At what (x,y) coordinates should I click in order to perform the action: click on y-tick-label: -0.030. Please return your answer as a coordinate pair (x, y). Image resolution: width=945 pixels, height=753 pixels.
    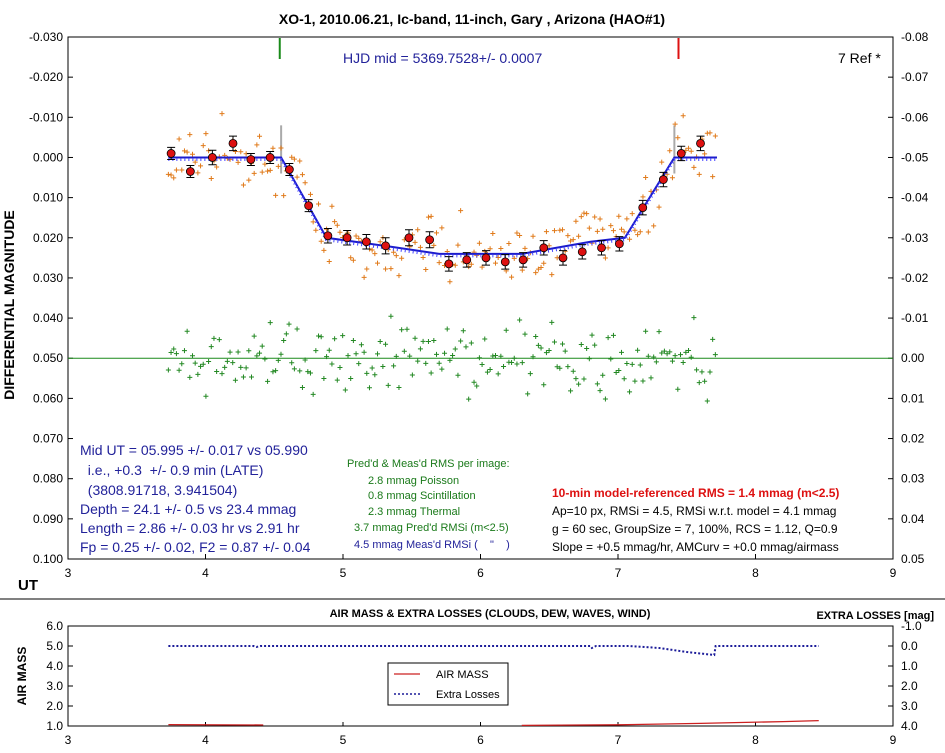
    Looking at the image, I should click on (46, 37).